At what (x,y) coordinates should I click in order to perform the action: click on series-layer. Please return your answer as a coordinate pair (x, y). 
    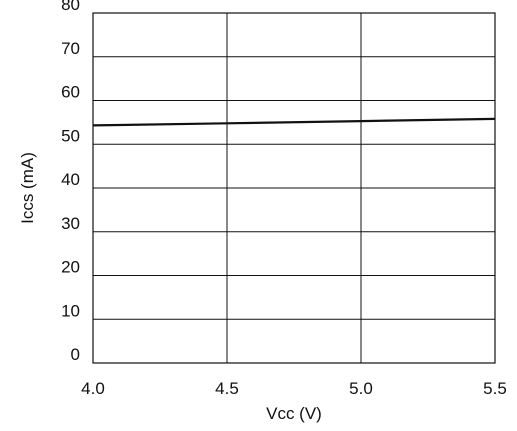
    Looking at the image, I should click on (294, 122).